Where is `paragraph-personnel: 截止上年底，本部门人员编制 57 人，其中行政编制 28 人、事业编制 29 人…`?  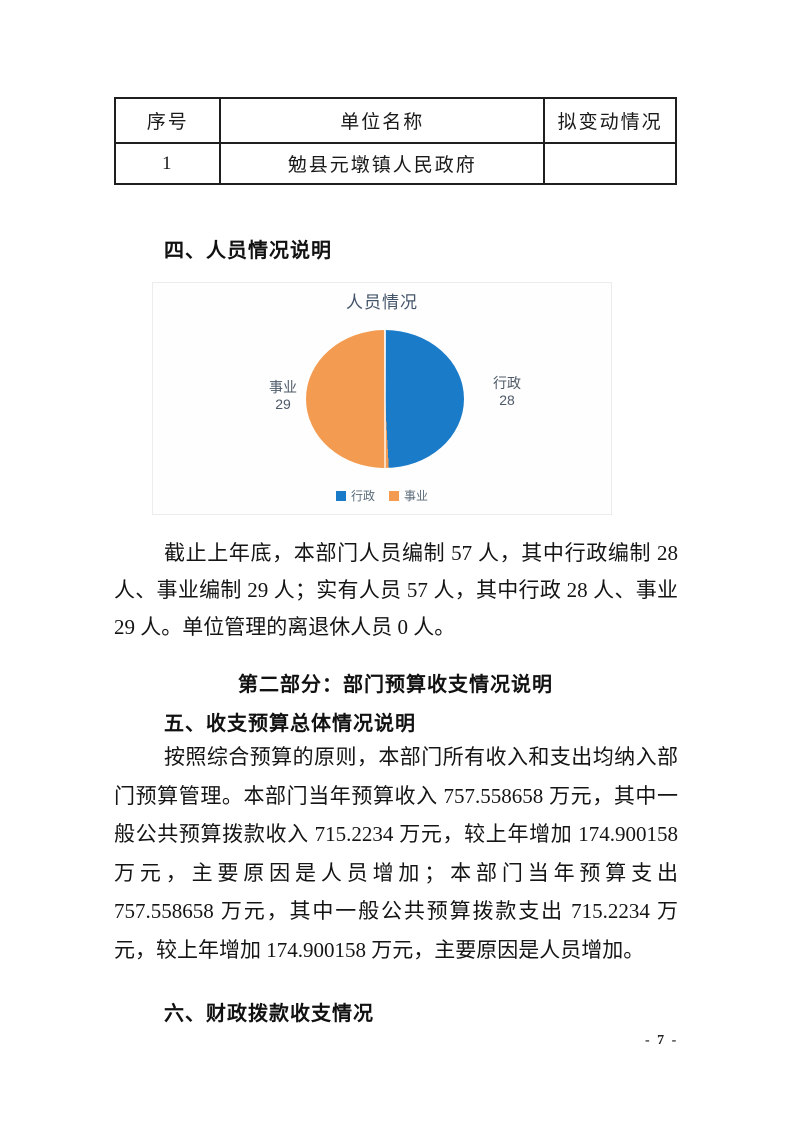 paragraph-personnel: 截止上年底，本部门人员编制 57 人，其中行政编制 28 人、事业编制 29 人… is located at coordinates (396, 590).